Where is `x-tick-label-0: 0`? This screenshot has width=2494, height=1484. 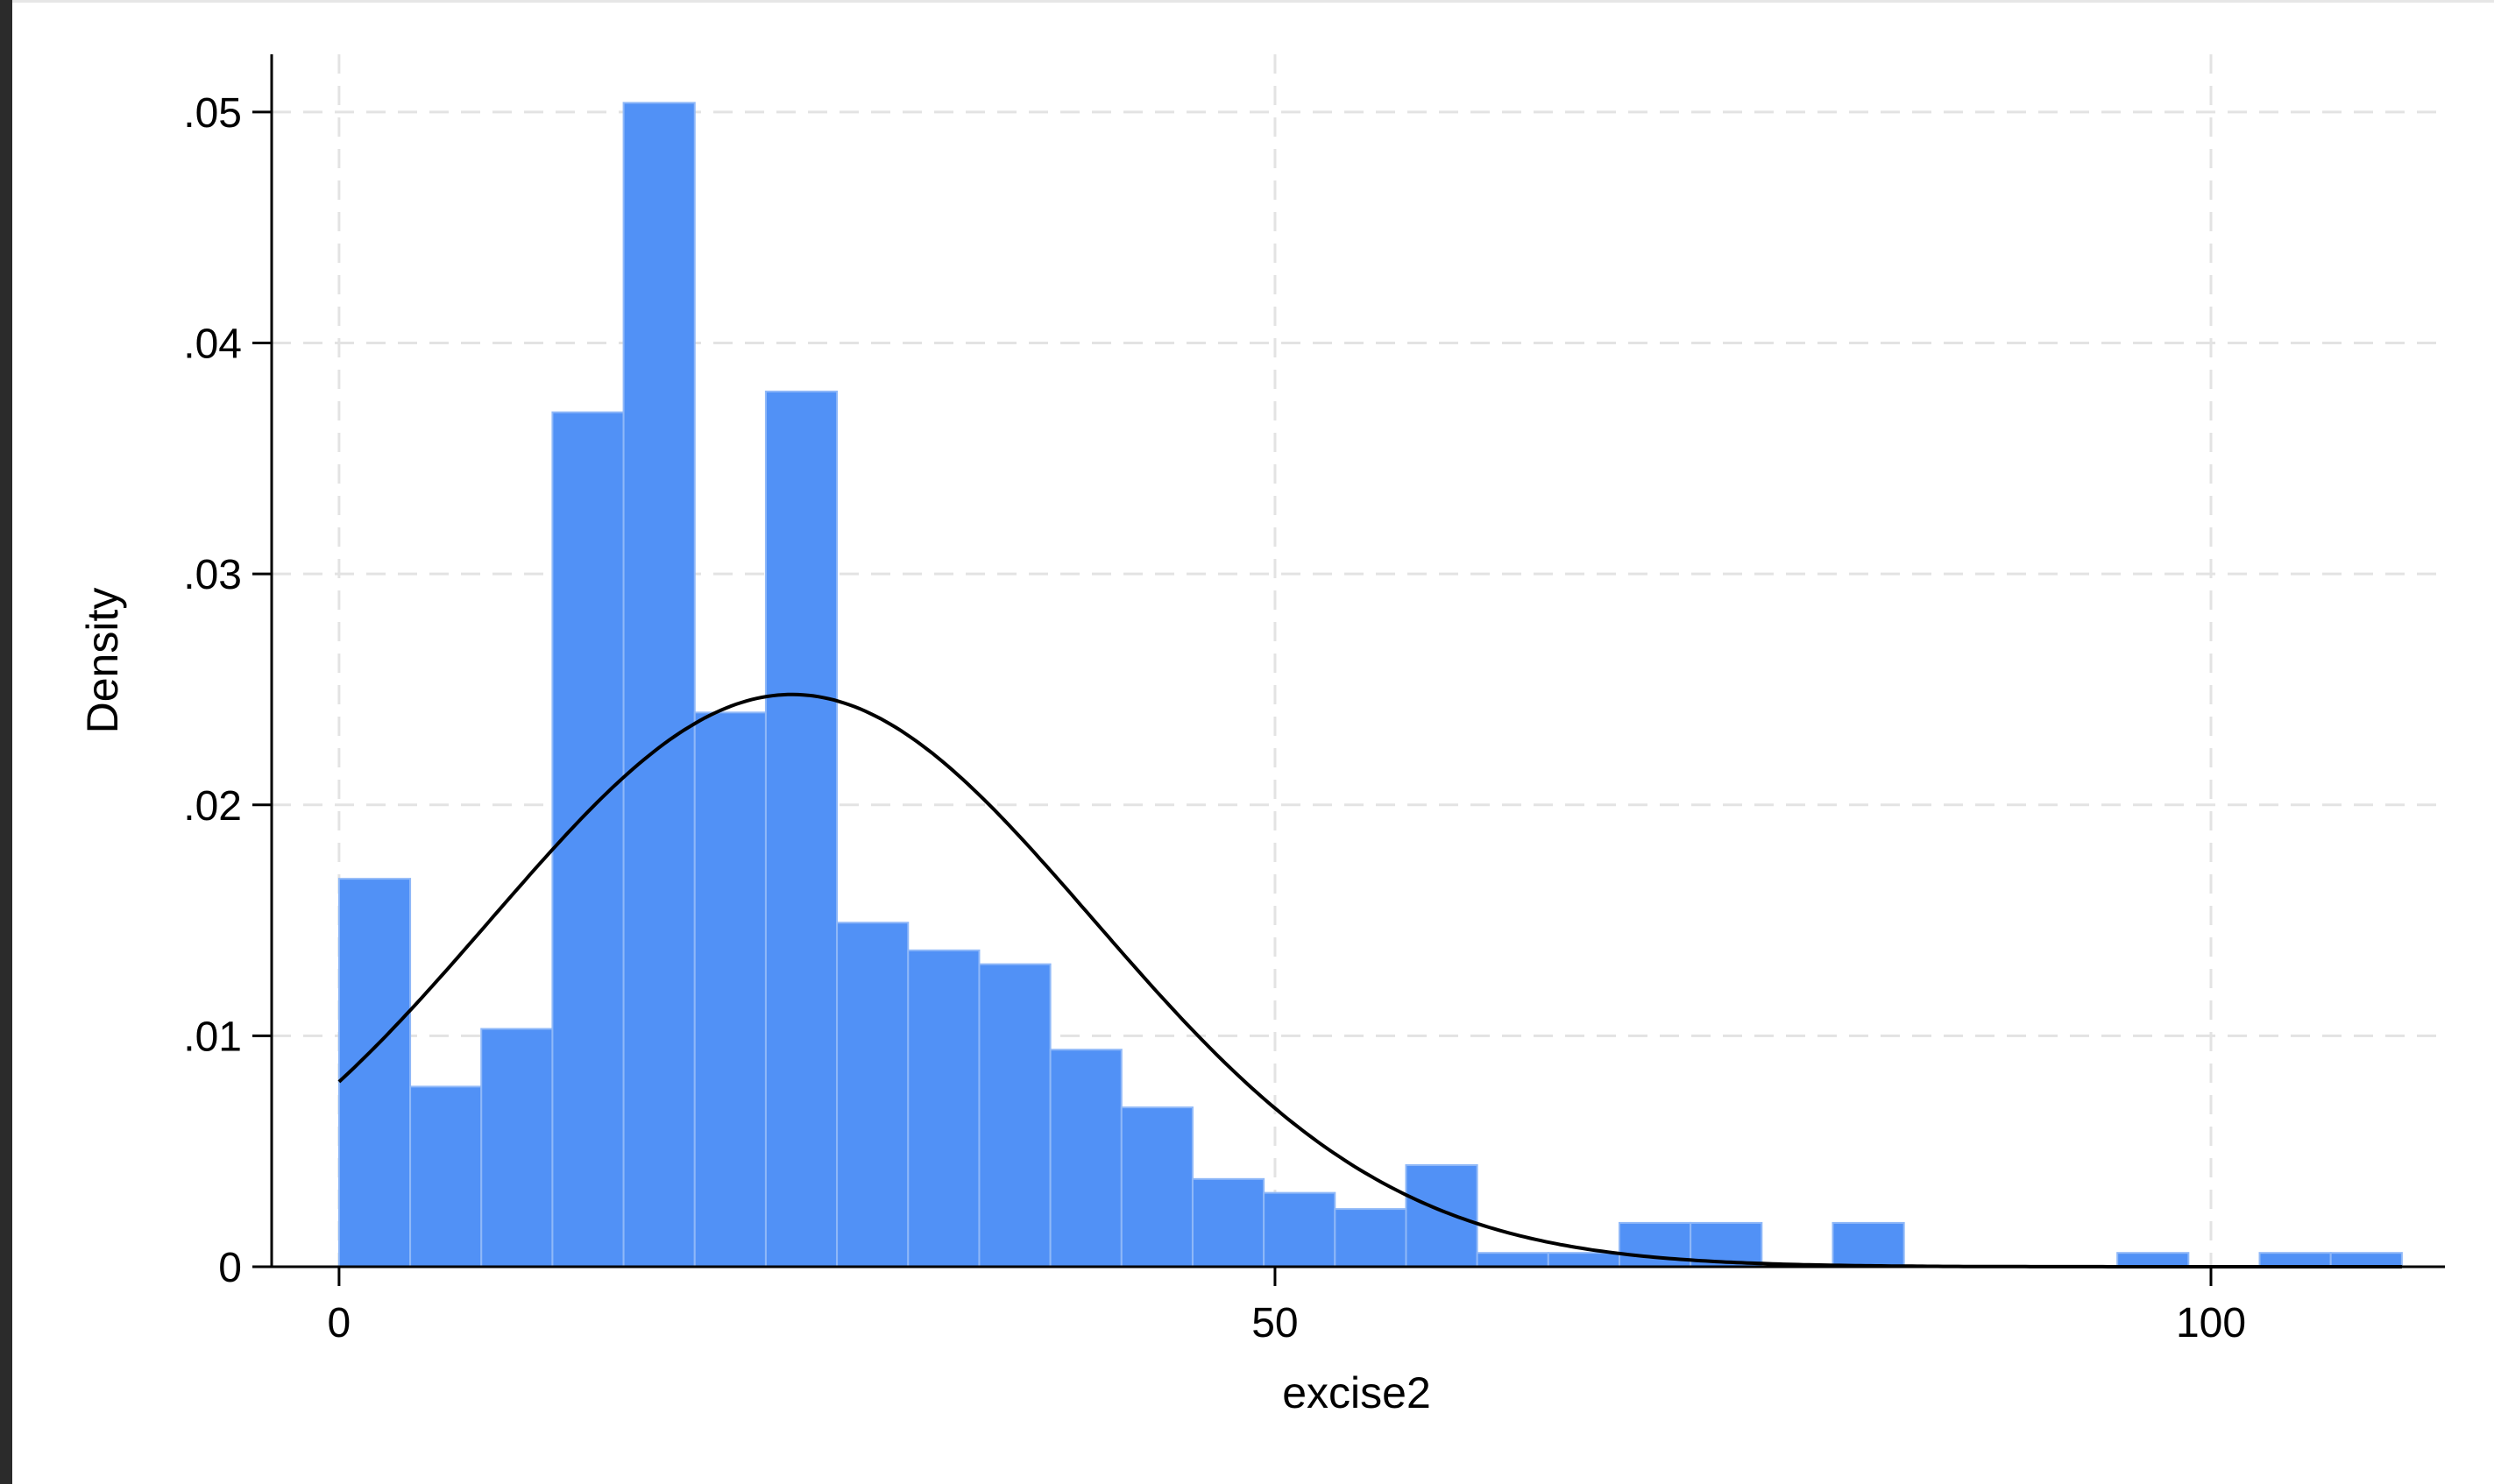
x-tick-label-0: 0 is located at coordinates (339, 1323).